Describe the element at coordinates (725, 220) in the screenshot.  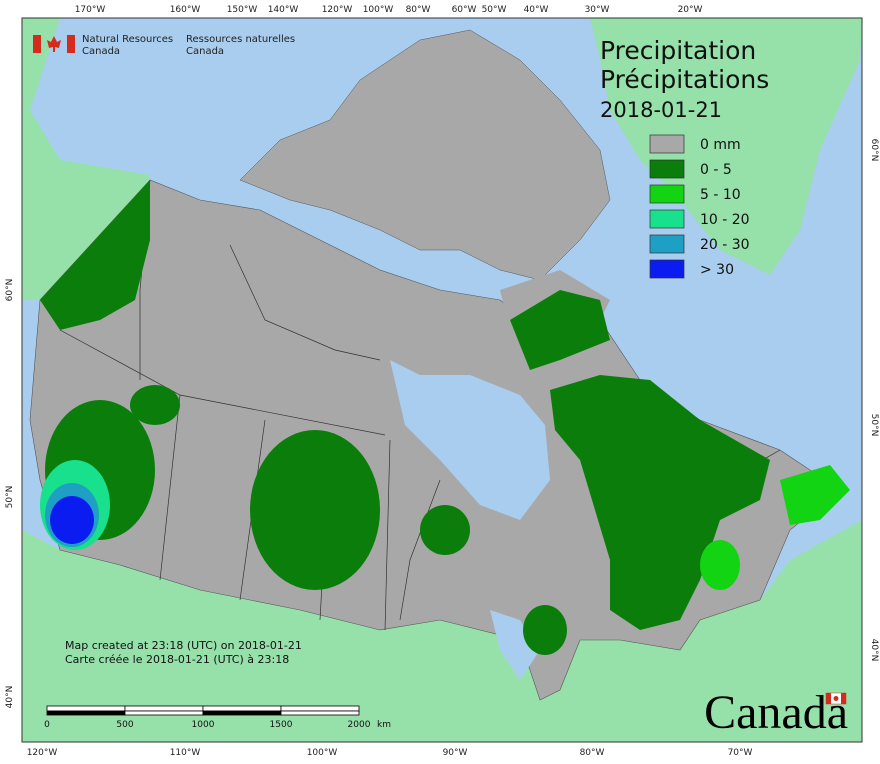
I see `legend-label: 10 - 20` at that location.